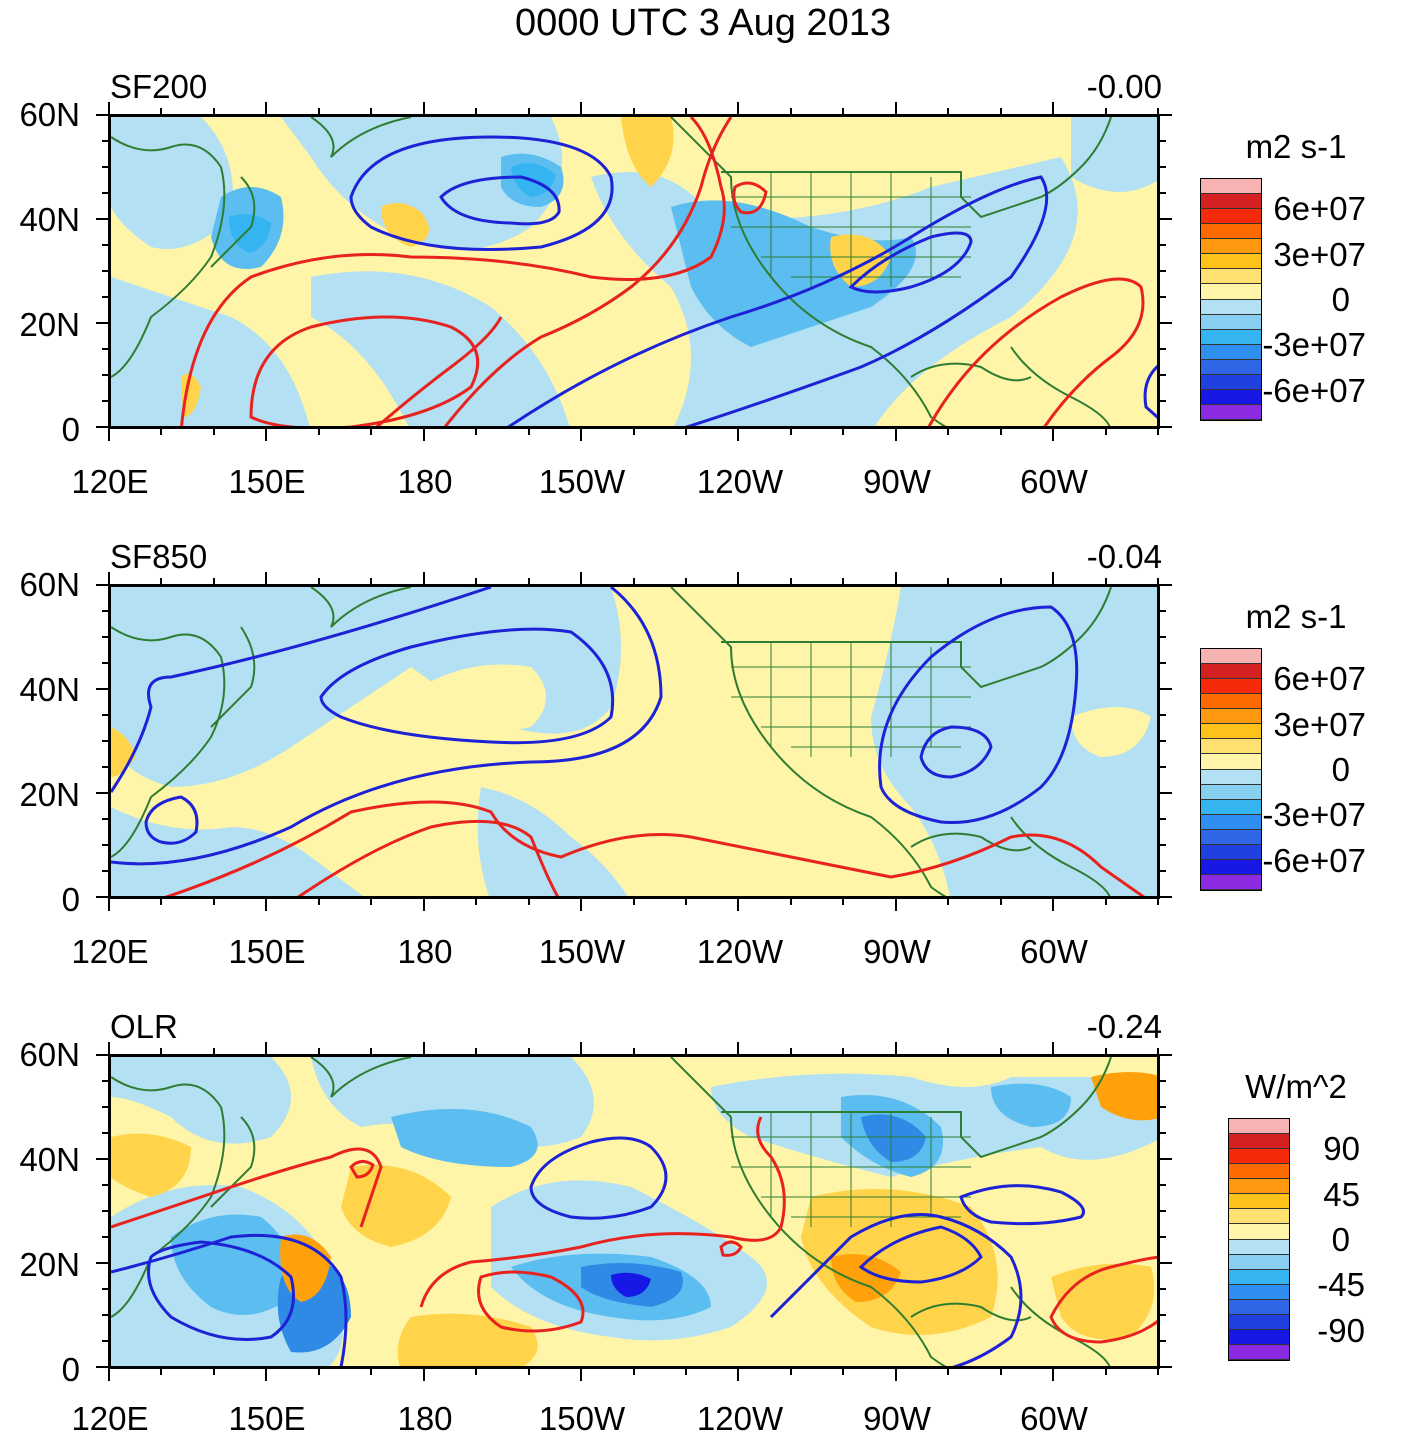 The image size is (1406, 1443). What do you see at coordinates (1314, 344) in the screenshot?
I see `colorbar-label: -3e+07` at bounding box center [1314, 344].